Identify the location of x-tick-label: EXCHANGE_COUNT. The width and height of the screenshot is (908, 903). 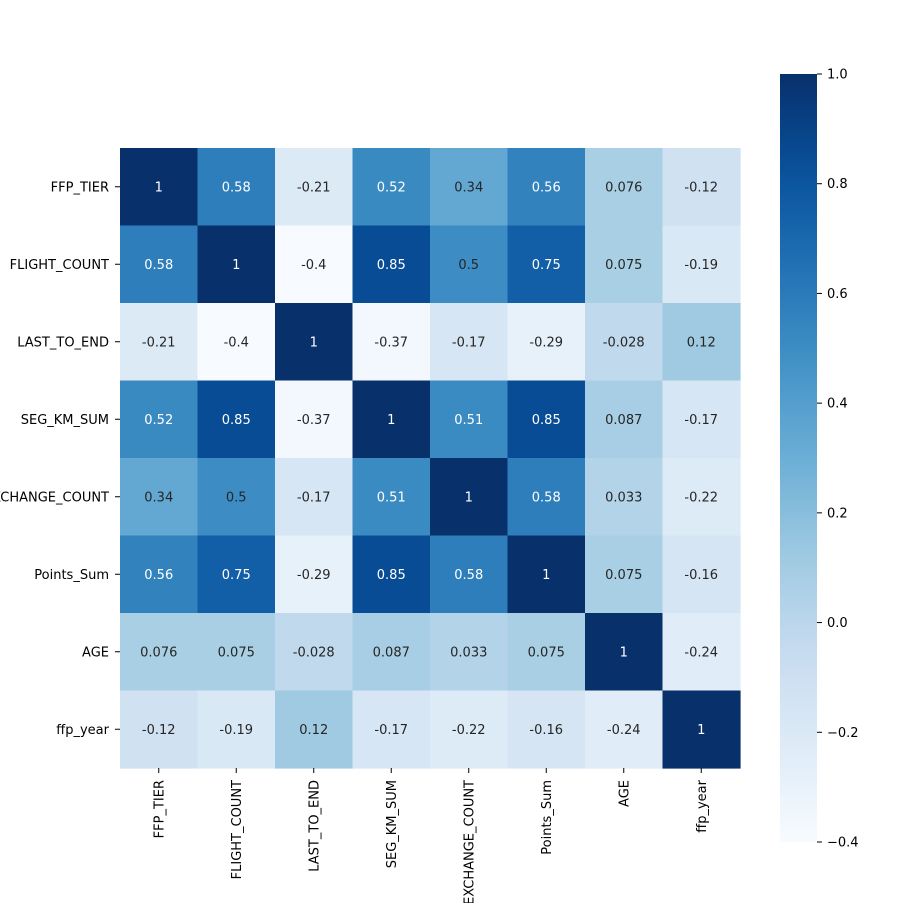
(469, 841).